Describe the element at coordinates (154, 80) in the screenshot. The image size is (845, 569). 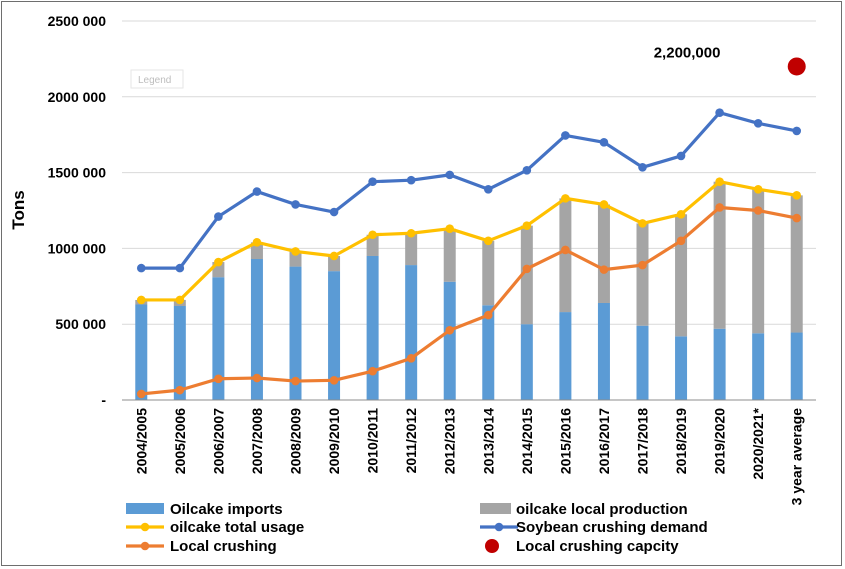
I see `legend-stub-label: Legend` at that location.